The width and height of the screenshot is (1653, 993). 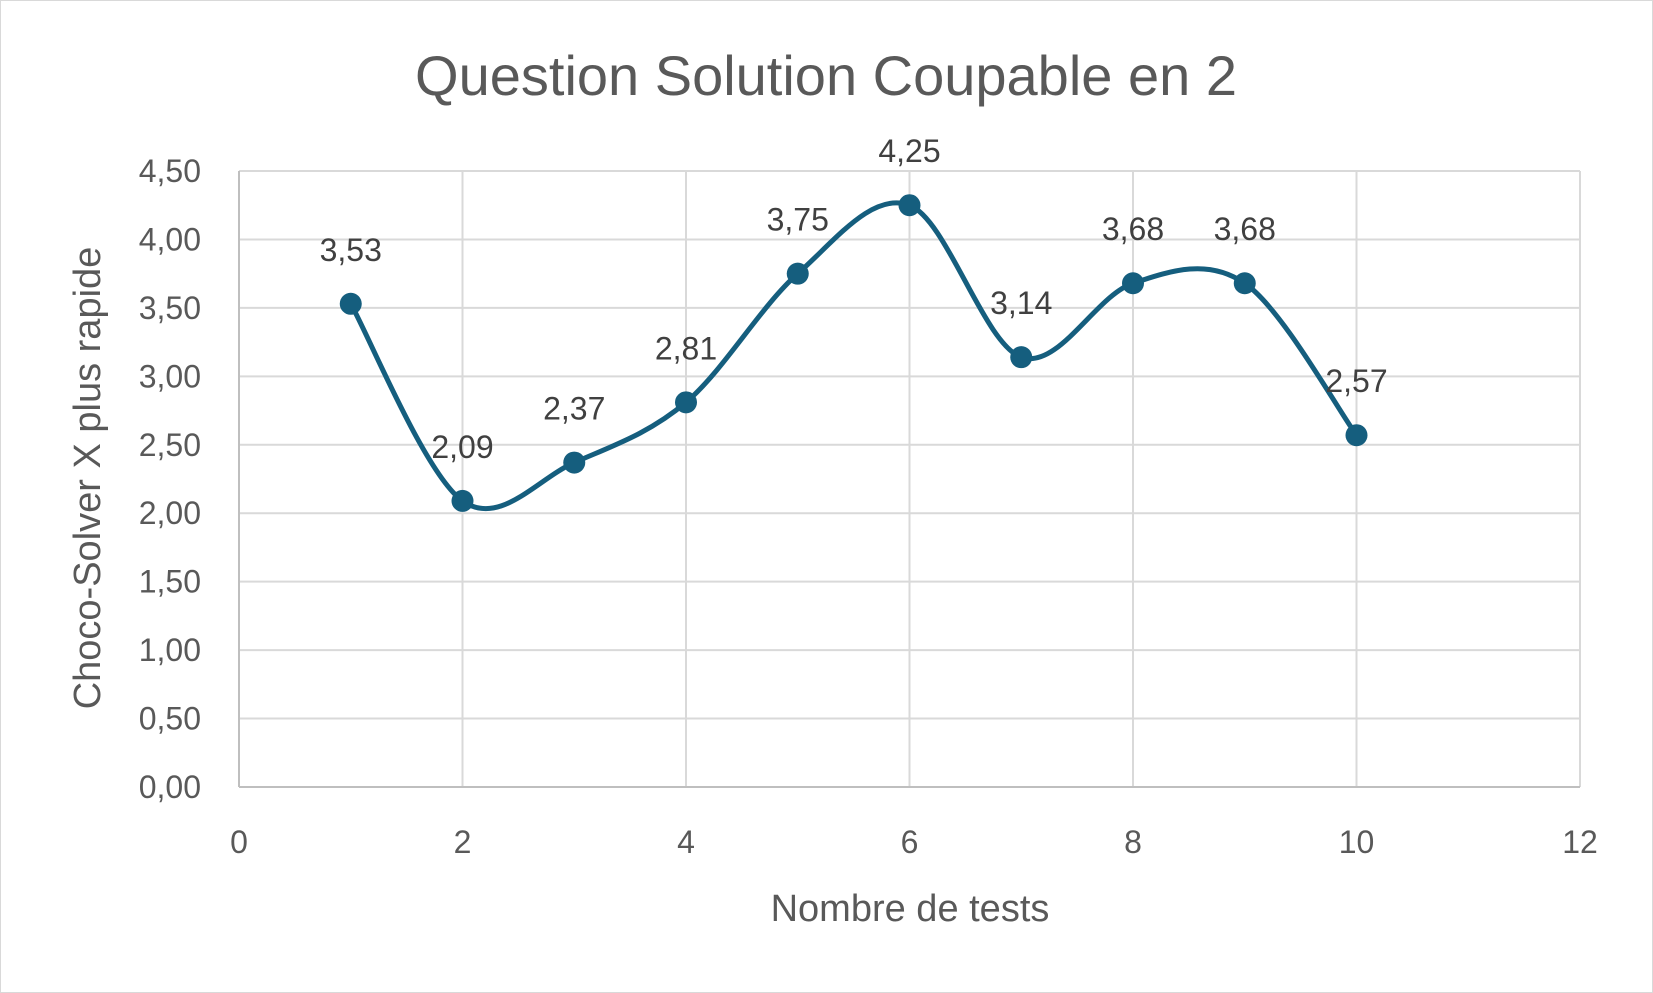 I want to click on y-tick-label: 0,50, so click(x=170, y=719).